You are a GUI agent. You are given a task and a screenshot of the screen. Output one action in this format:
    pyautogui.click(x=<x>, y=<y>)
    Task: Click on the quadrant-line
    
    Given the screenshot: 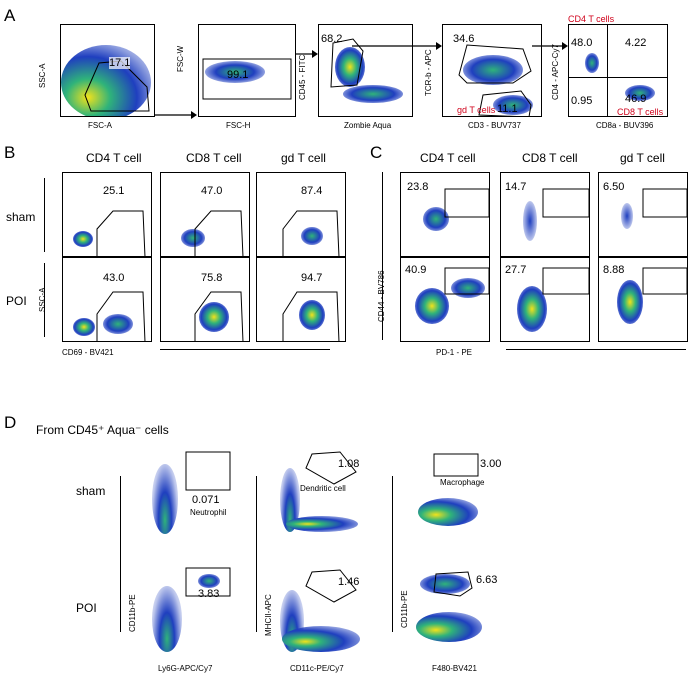 What is the action you would take?
    pyautogui.click(x=607, y=70)
    